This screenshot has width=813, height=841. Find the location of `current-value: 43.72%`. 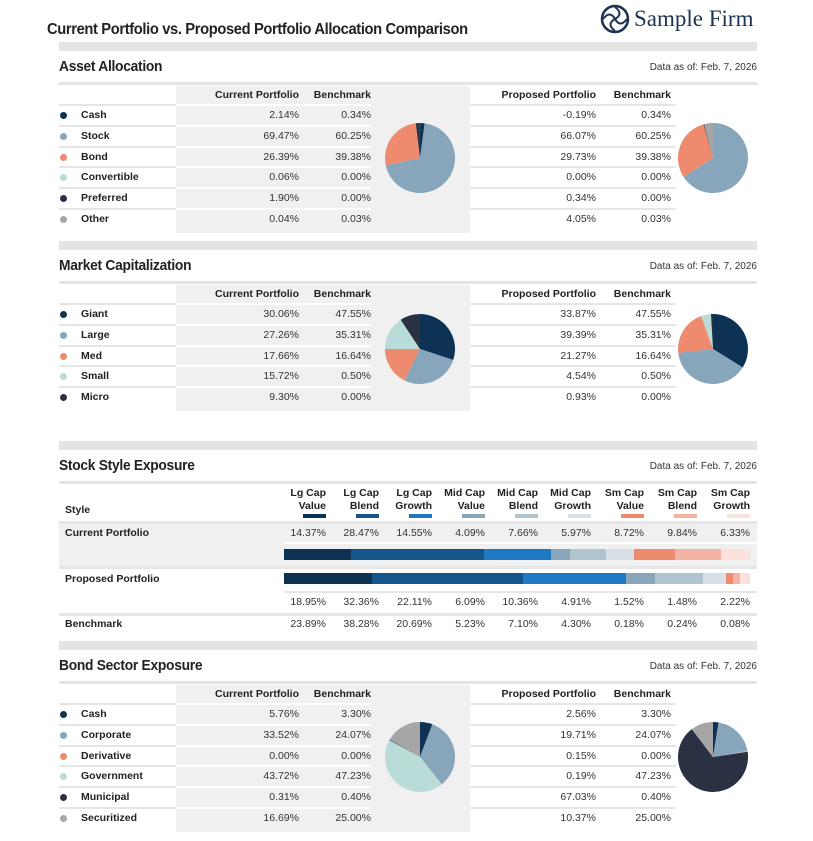

current-value: 43.72% is located at coordinates (259, 776).